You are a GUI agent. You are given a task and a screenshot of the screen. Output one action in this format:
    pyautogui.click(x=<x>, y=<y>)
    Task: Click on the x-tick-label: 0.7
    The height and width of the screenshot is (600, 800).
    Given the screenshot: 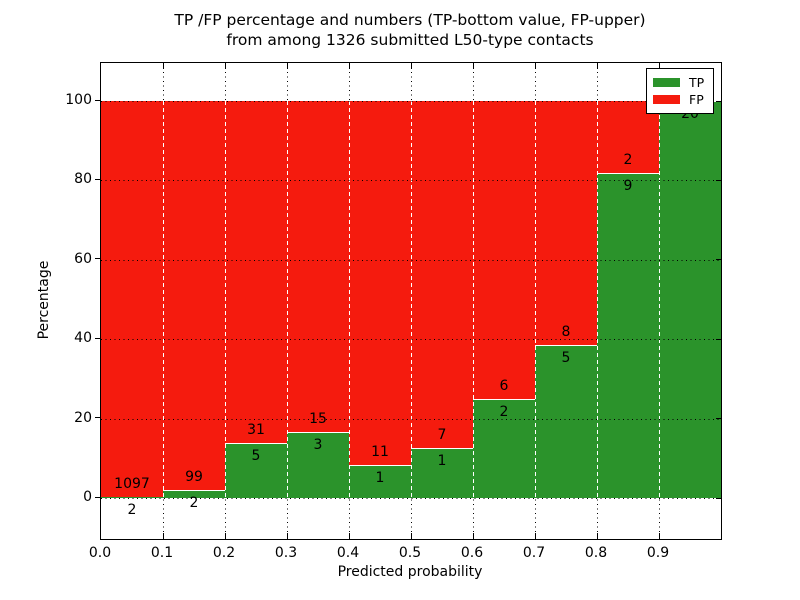 What is the action you would take?
    pyautogui.click(x=534, y=553)
    